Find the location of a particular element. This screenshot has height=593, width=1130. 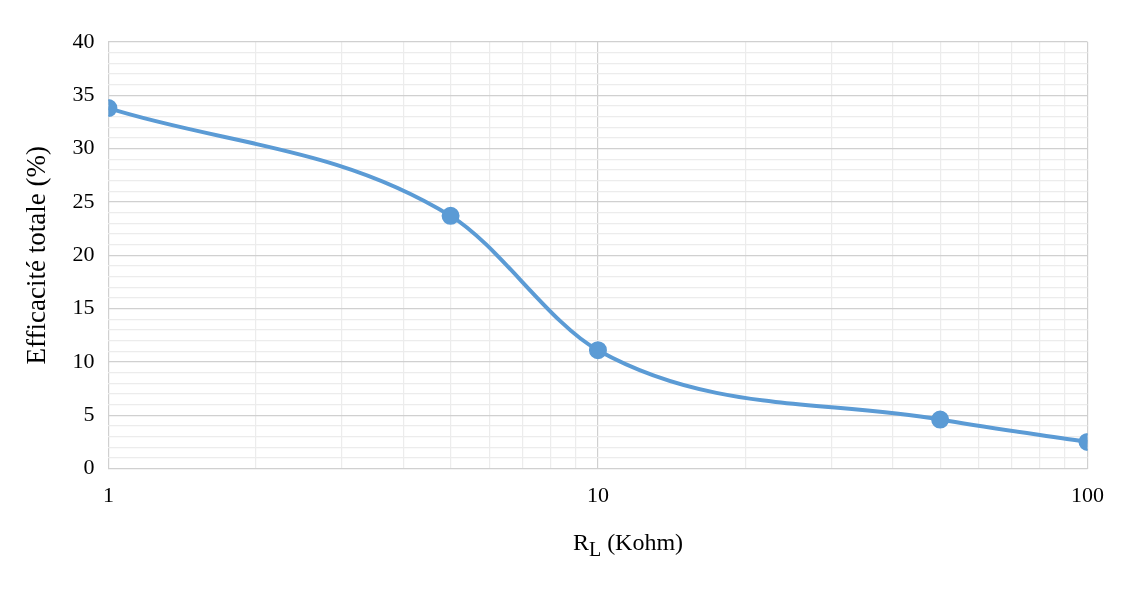

y-tick-label: 35 is located at coordinates (83, 94).